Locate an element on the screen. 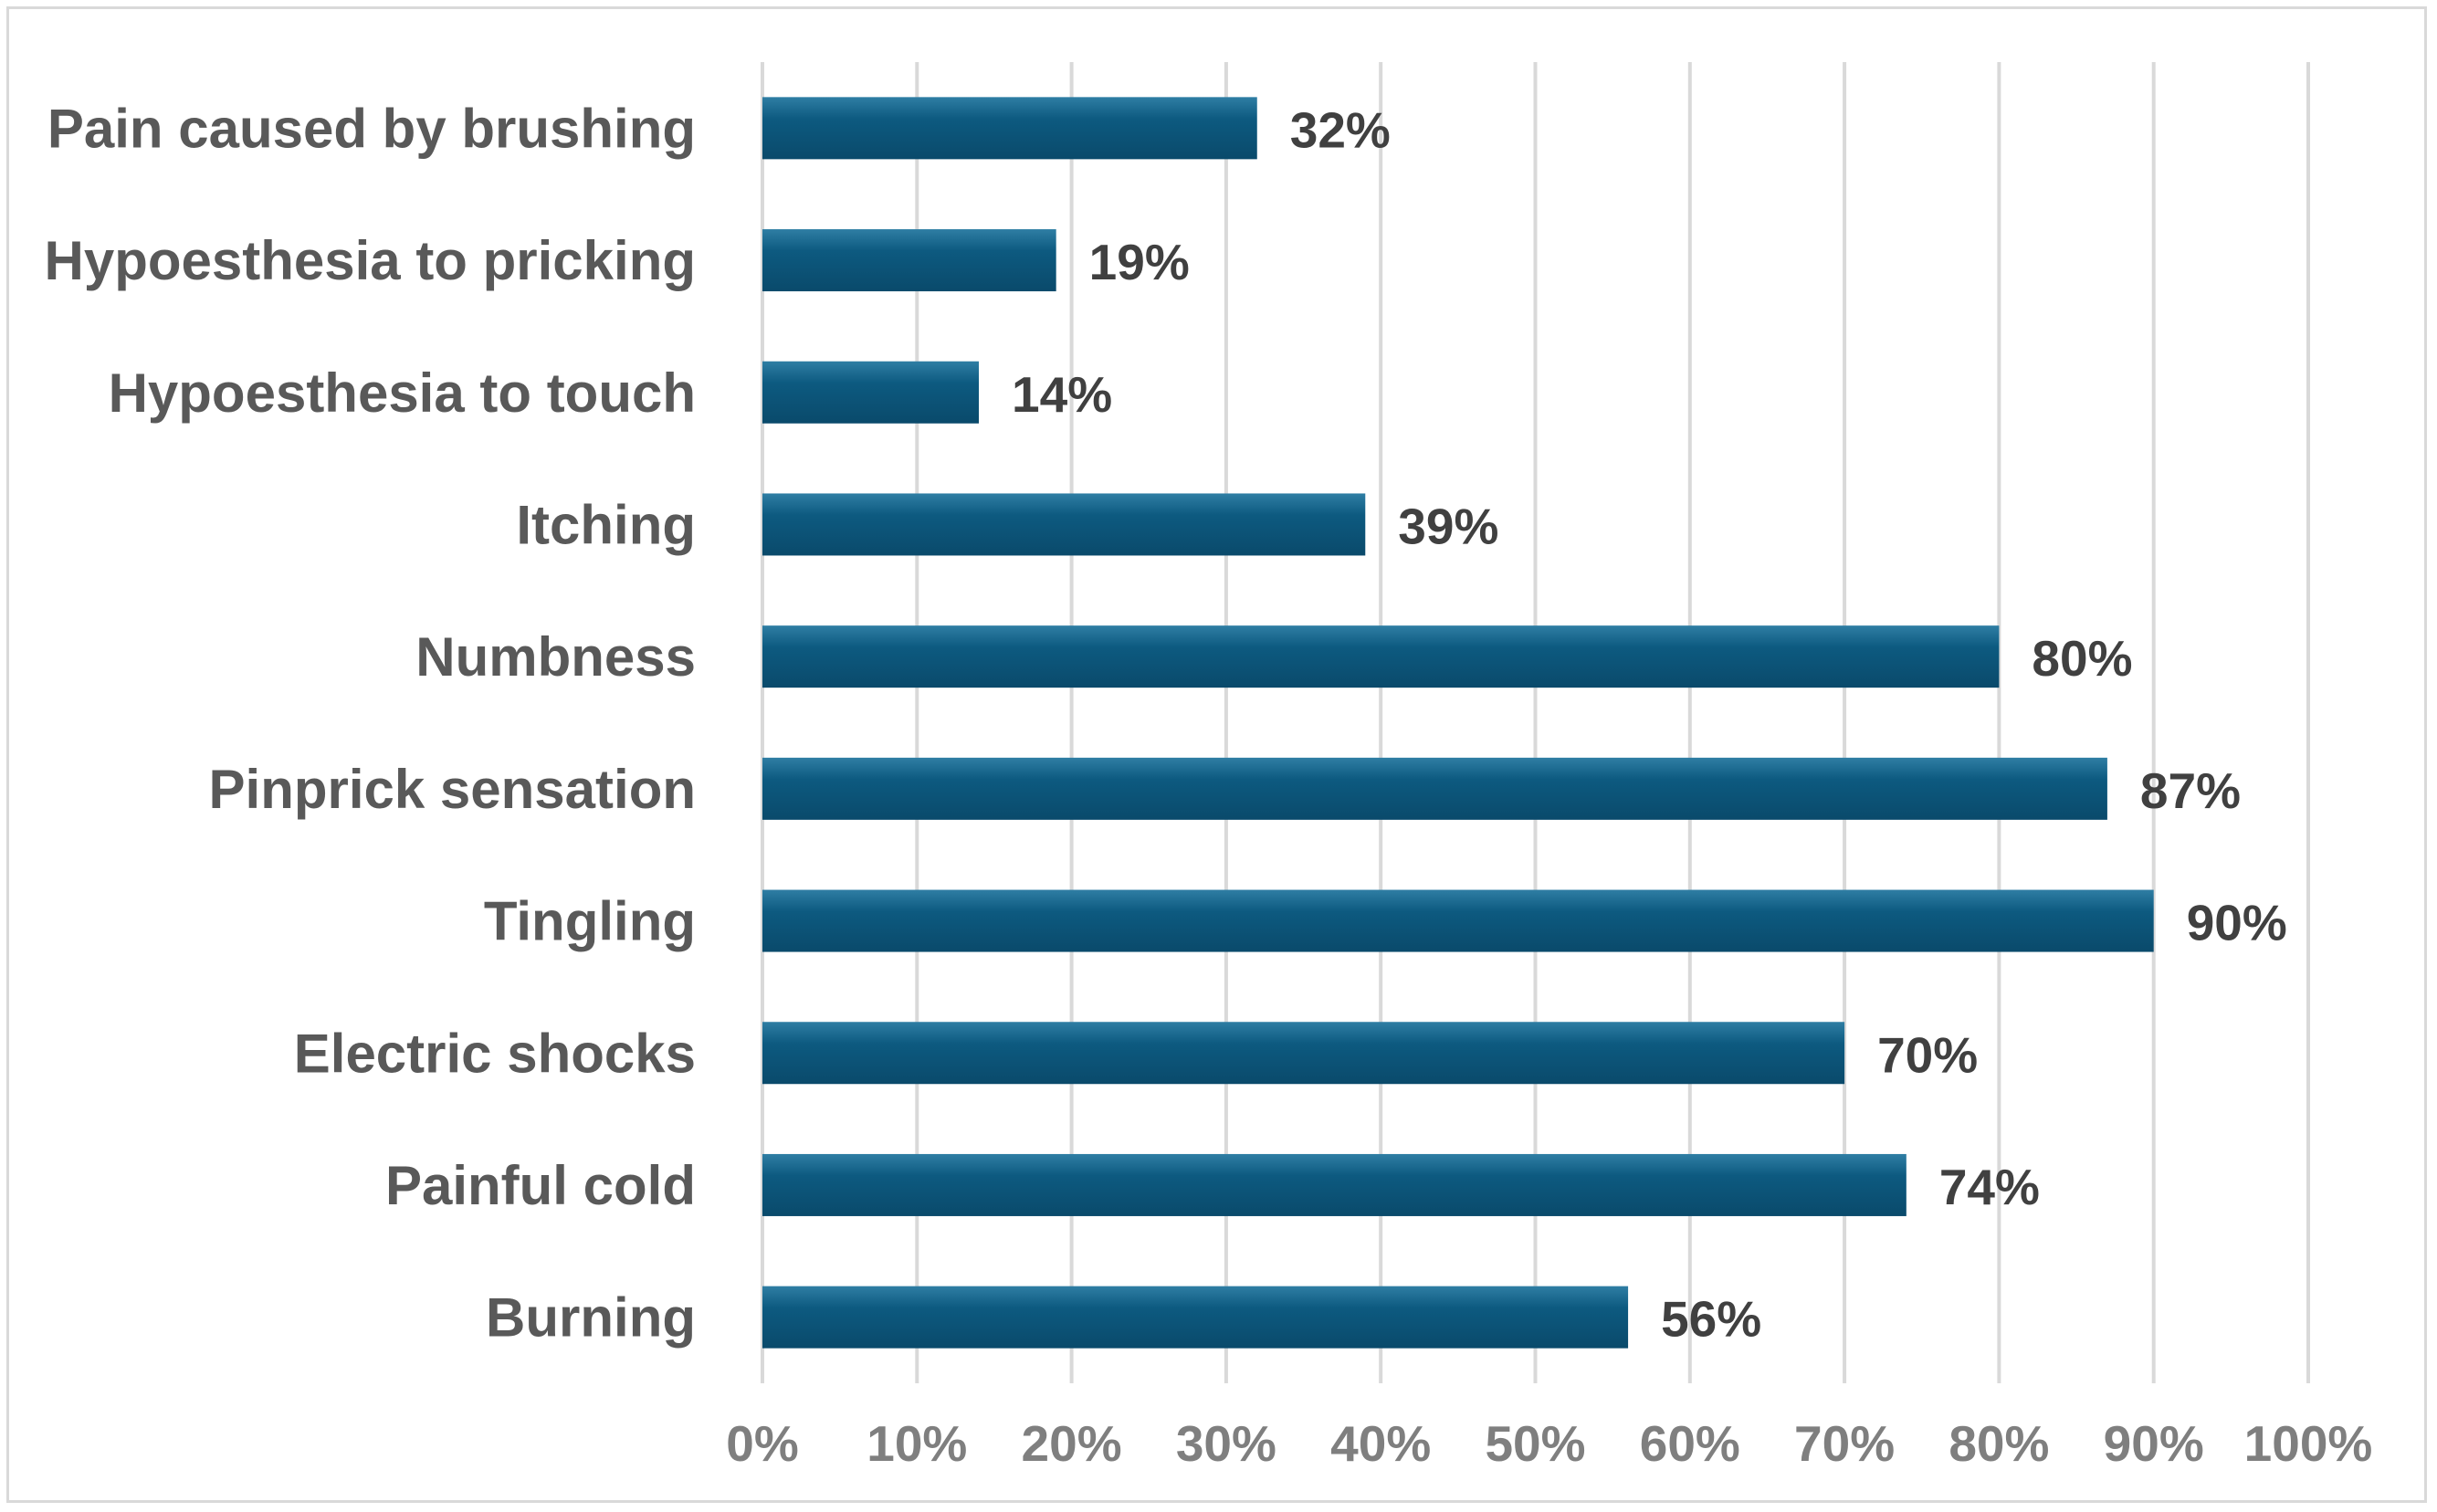 The width and height of the screenshot is (2437, 1512). category-label: Pinprick sensation is located at coordinates (453, 789).